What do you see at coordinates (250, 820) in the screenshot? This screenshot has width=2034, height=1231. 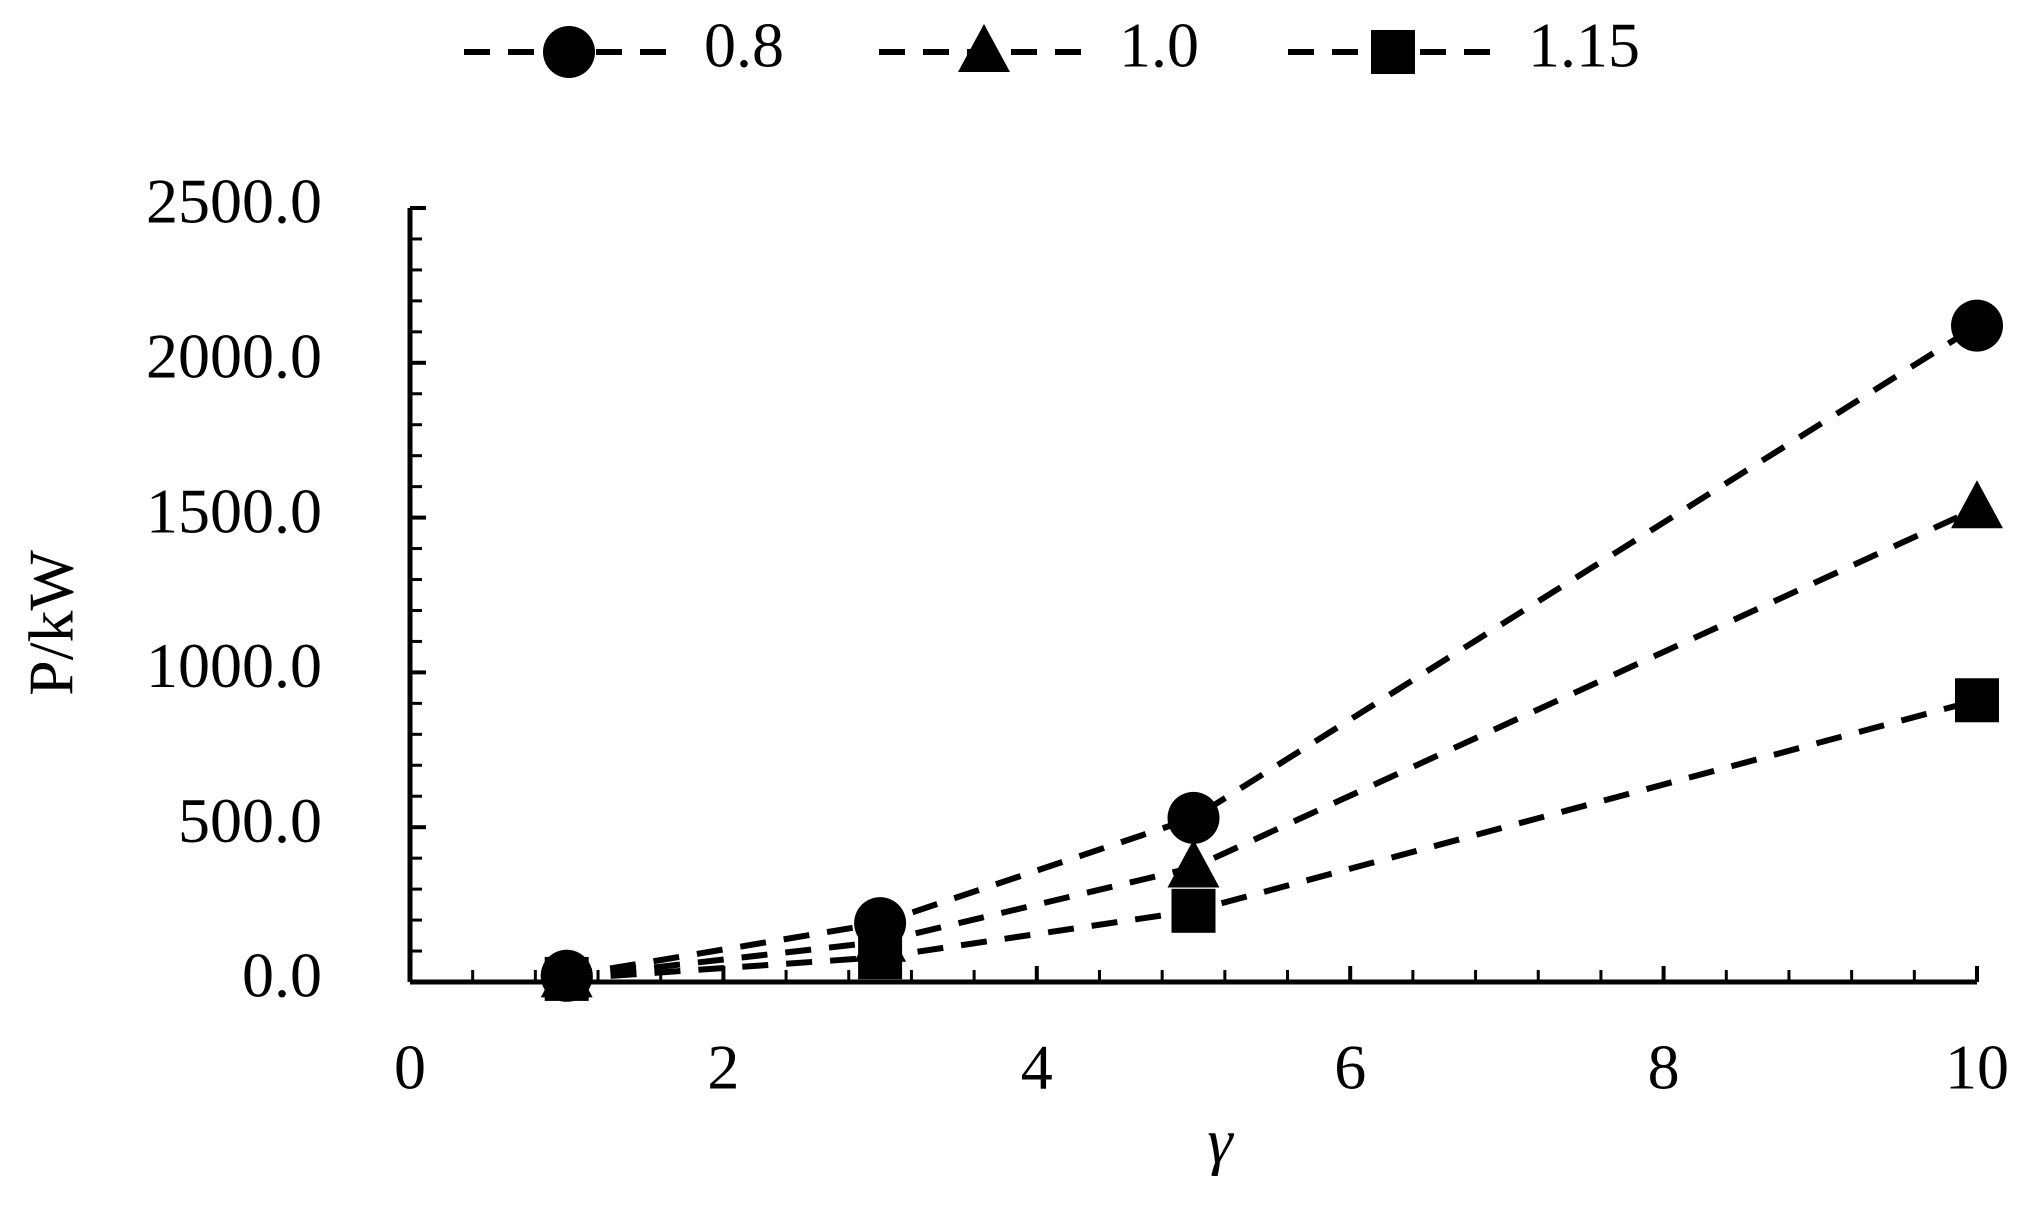 I see `y-tick-label: 500.0` at bounding box center [250, 820].